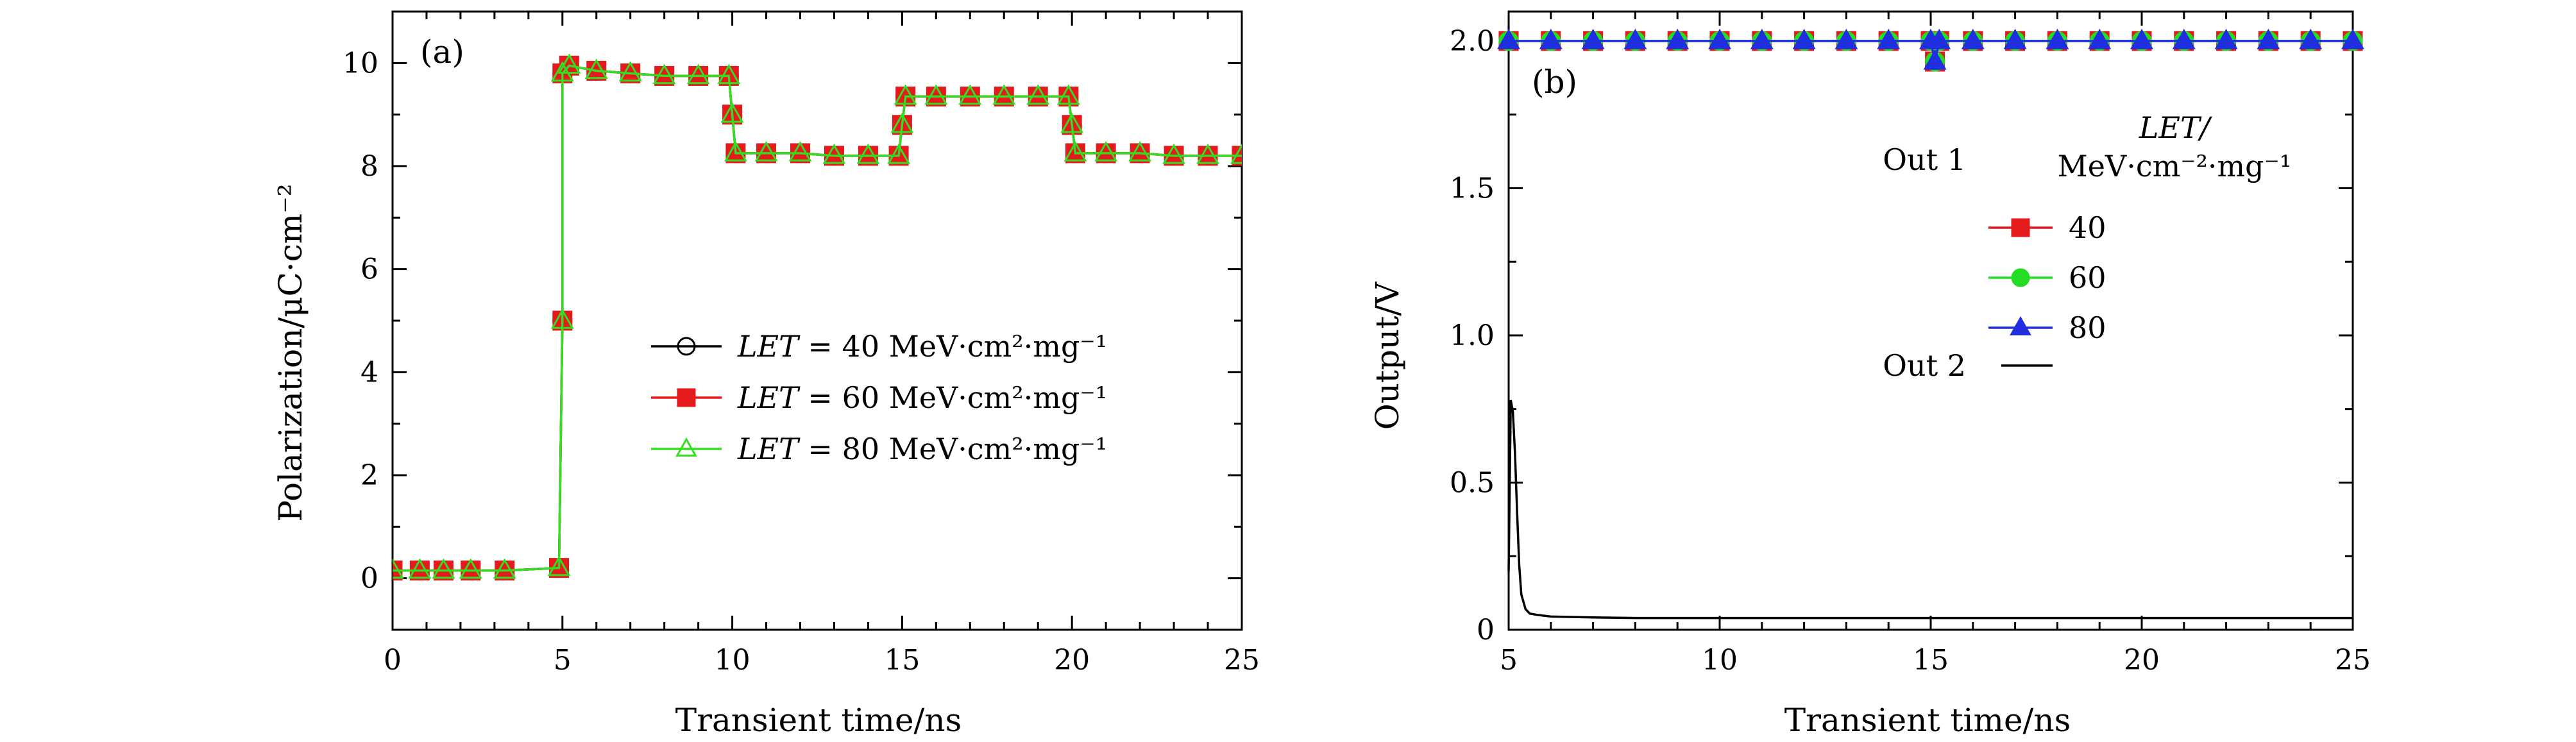  What do you see at coordinates (2175, 166) in the screenshot?
I see `panel-b-legend-header-unit: MeV·cm⁻²·mg⁻¹` at bounding box center [2175, 166].